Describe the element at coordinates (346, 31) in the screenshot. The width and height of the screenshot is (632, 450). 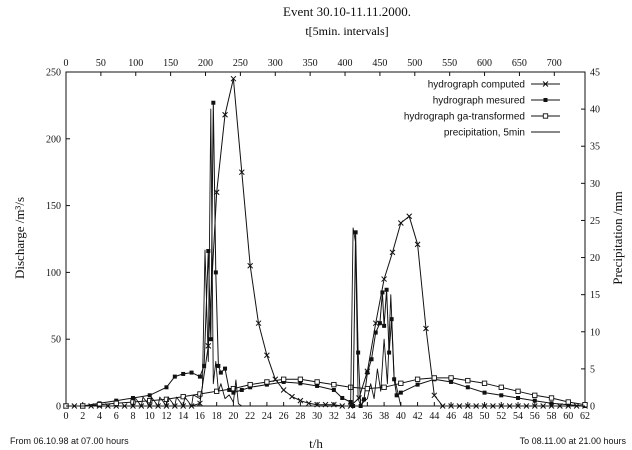
I see `top-axis-label: t[5min. intervals]` at that location.